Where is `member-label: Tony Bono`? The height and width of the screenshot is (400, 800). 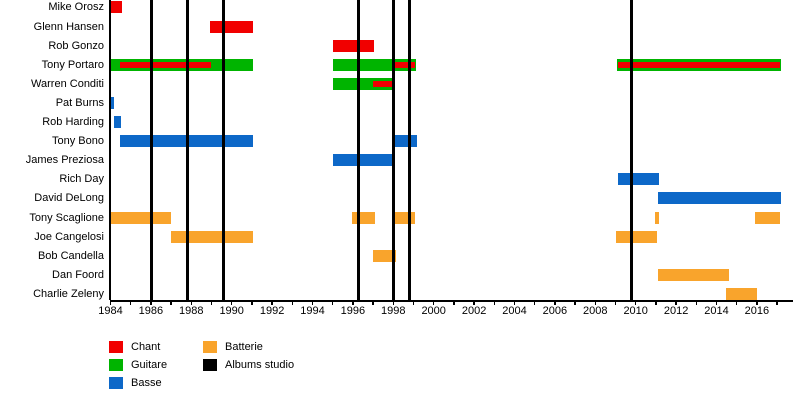 member-label: Tony Bono is located at coordinates (78, 141).